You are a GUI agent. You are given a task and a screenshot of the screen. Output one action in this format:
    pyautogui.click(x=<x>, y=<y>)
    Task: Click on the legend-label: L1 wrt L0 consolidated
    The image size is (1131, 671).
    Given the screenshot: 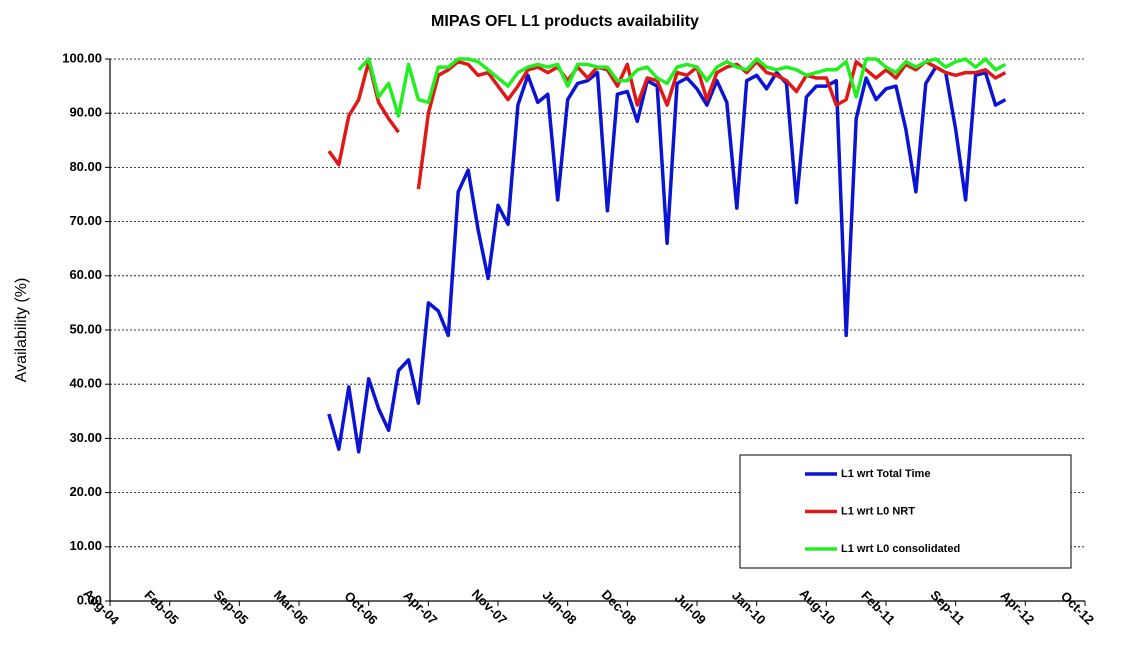 What is the action you would take?
    pyautogui.click(x=900, y=549)
    